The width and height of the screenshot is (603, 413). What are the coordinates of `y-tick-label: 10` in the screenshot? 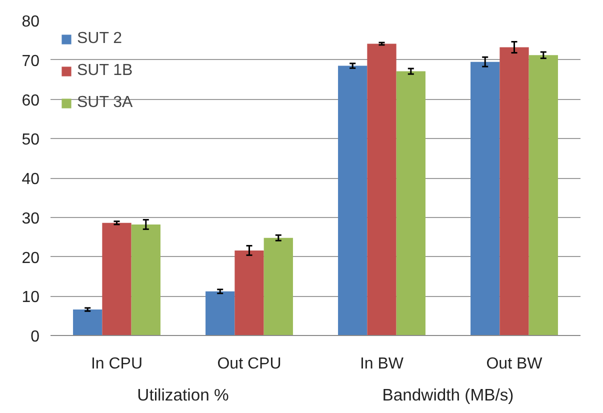 It's located at (31, 297).